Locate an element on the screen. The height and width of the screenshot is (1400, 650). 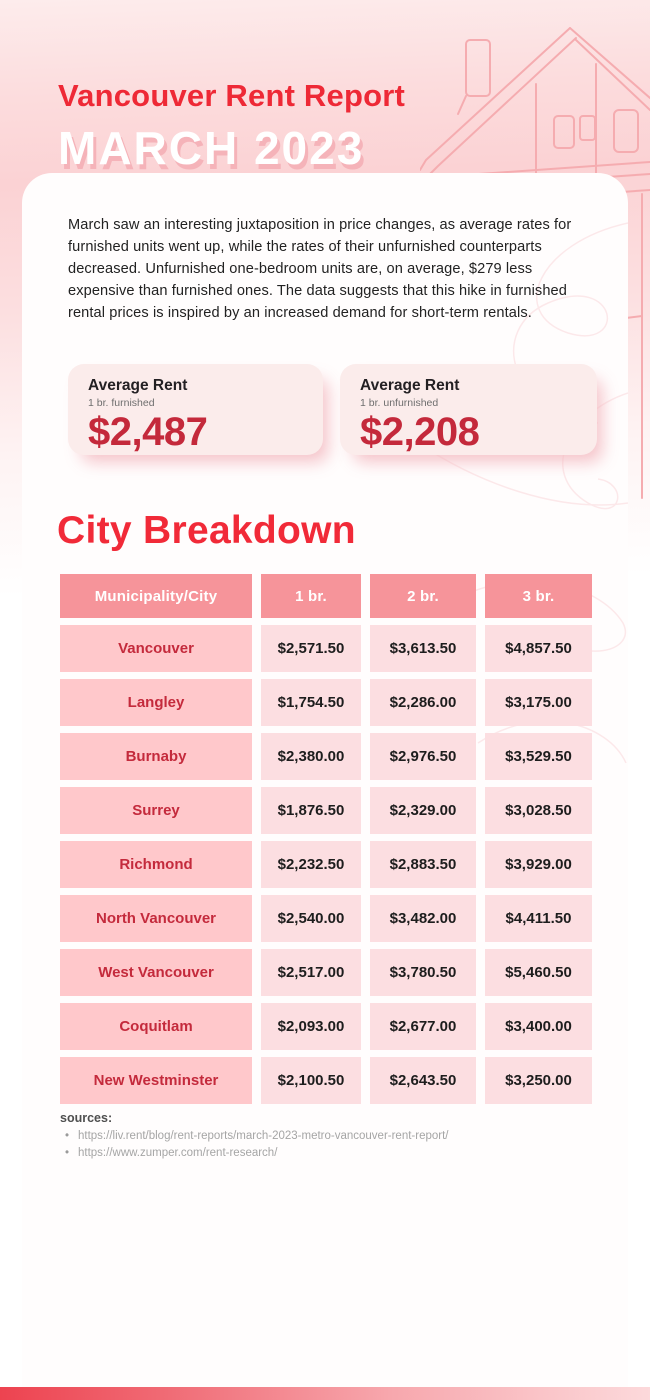
table-row-value: $3,613.50 is located at coordinates (423, 648).